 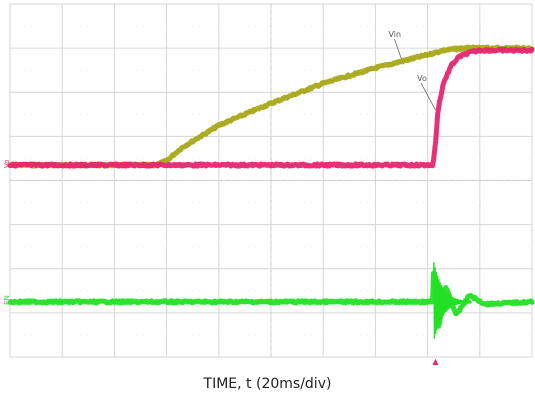 I want to click on annotation-vo: Vo, so click(x=422, y=78).